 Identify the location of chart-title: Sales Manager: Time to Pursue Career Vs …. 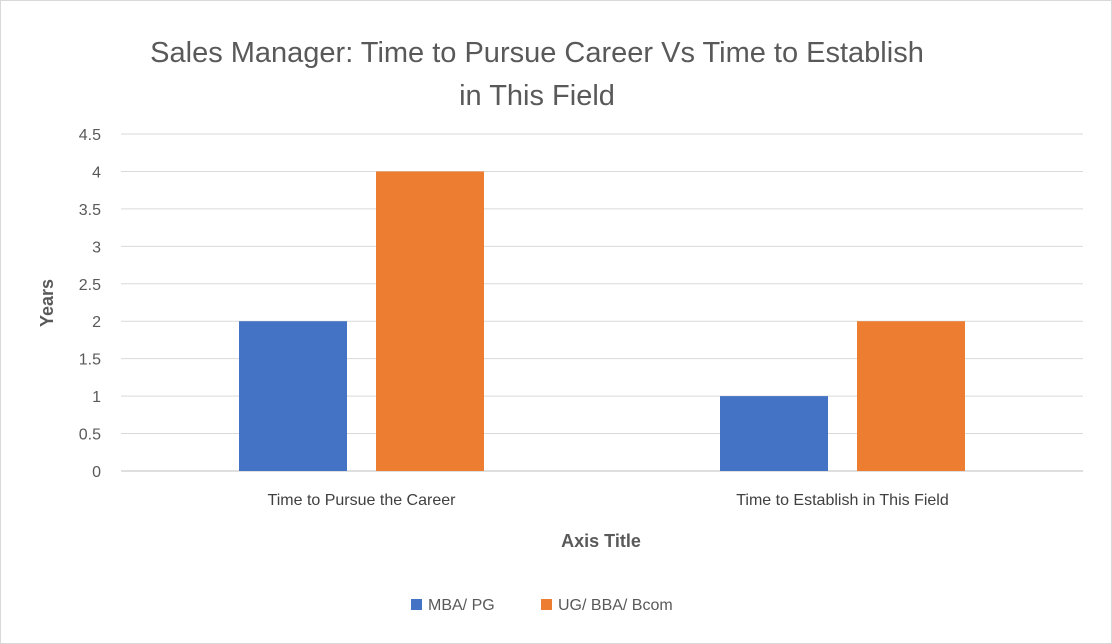
(537, 74).